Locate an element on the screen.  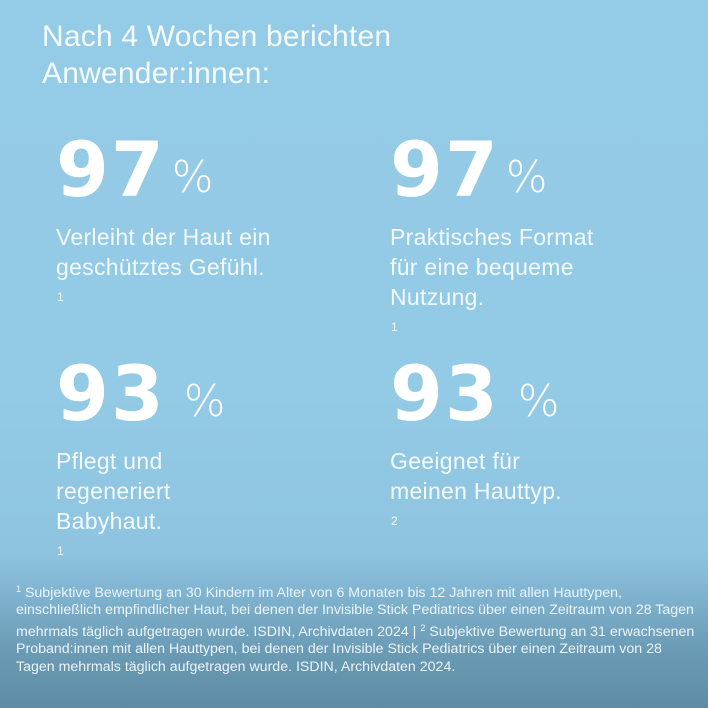
stat-description: Geeignet für meinen Hauttyp. 2 is located at coordinates (476, 494).